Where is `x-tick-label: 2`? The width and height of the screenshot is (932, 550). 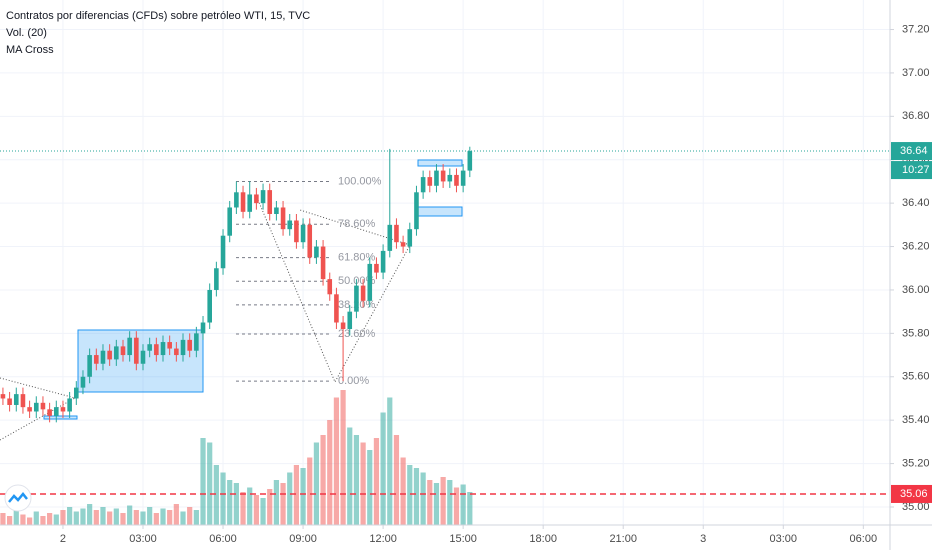 x-tick-label: 2 is located at coordinates (63, 539).